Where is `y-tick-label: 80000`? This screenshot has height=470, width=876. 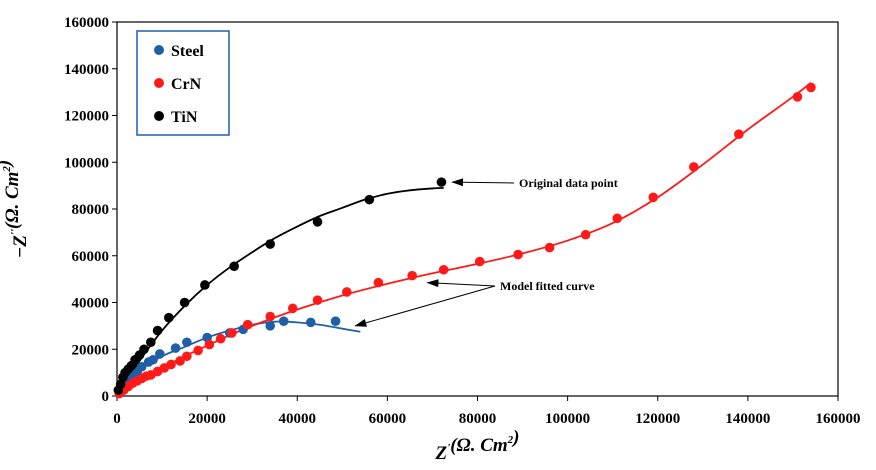 y-tick-label: 80000 is located at coordinates (91, 210).